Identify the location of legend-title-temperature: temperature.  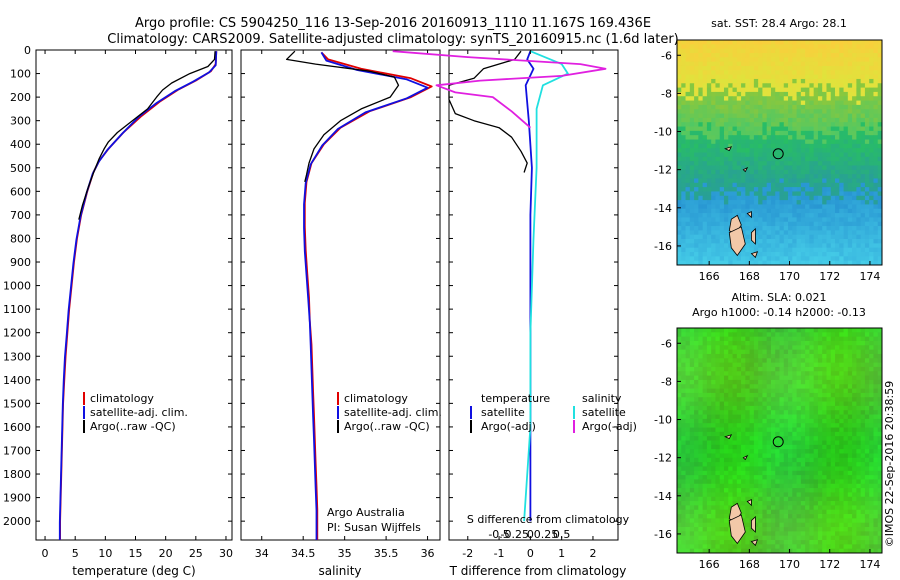
(515, 398).